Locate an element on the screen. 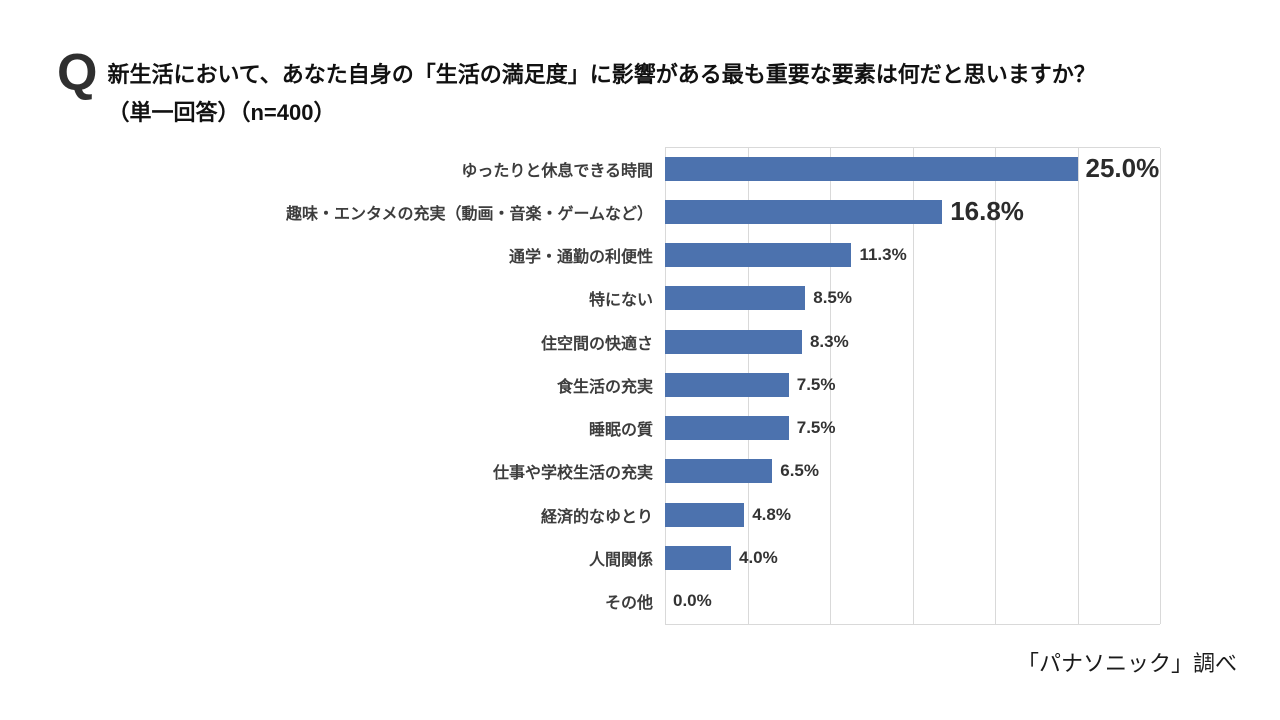  chart-row: 特にない 8.5% is located at coordinates (580, 298).